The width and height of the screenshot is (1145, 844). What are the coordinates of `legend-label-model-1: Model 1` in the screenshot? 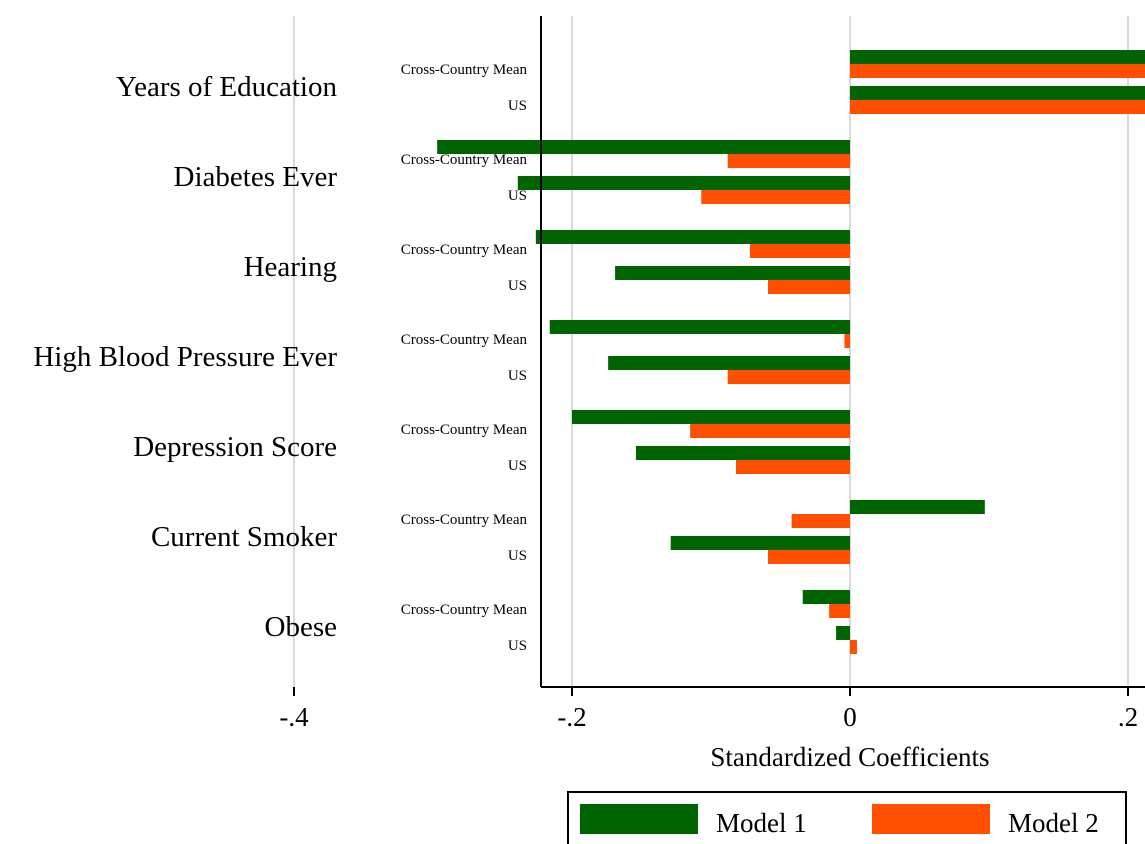 It's located at (761, 823).